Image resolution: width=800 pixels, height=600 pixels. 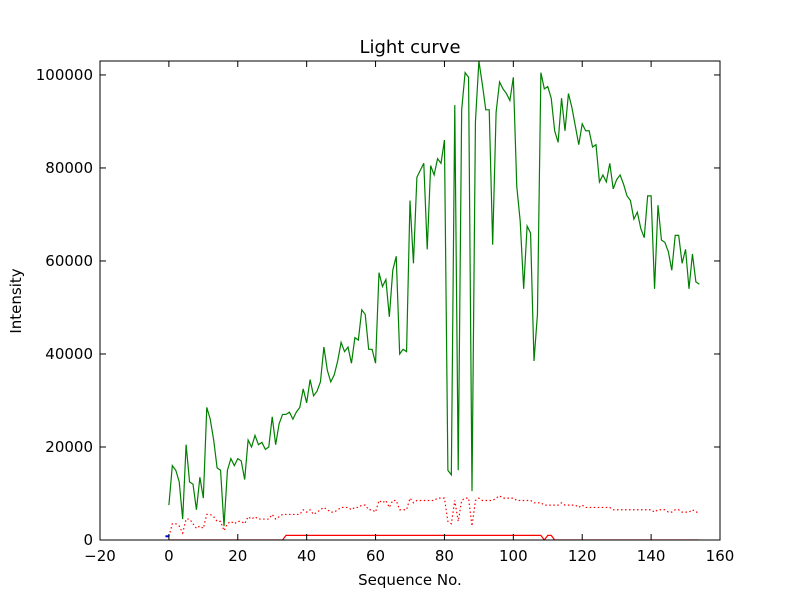 I want to click on x-tick-label: 160, so click(x=720, y=556).